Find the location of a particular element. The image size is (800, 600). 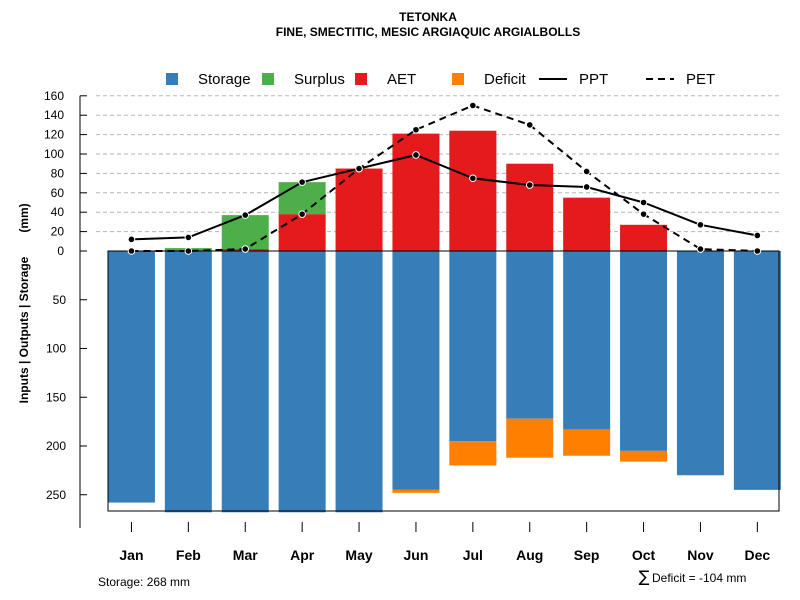

legend-swatch-surplus is located at coordinates (268, 79).